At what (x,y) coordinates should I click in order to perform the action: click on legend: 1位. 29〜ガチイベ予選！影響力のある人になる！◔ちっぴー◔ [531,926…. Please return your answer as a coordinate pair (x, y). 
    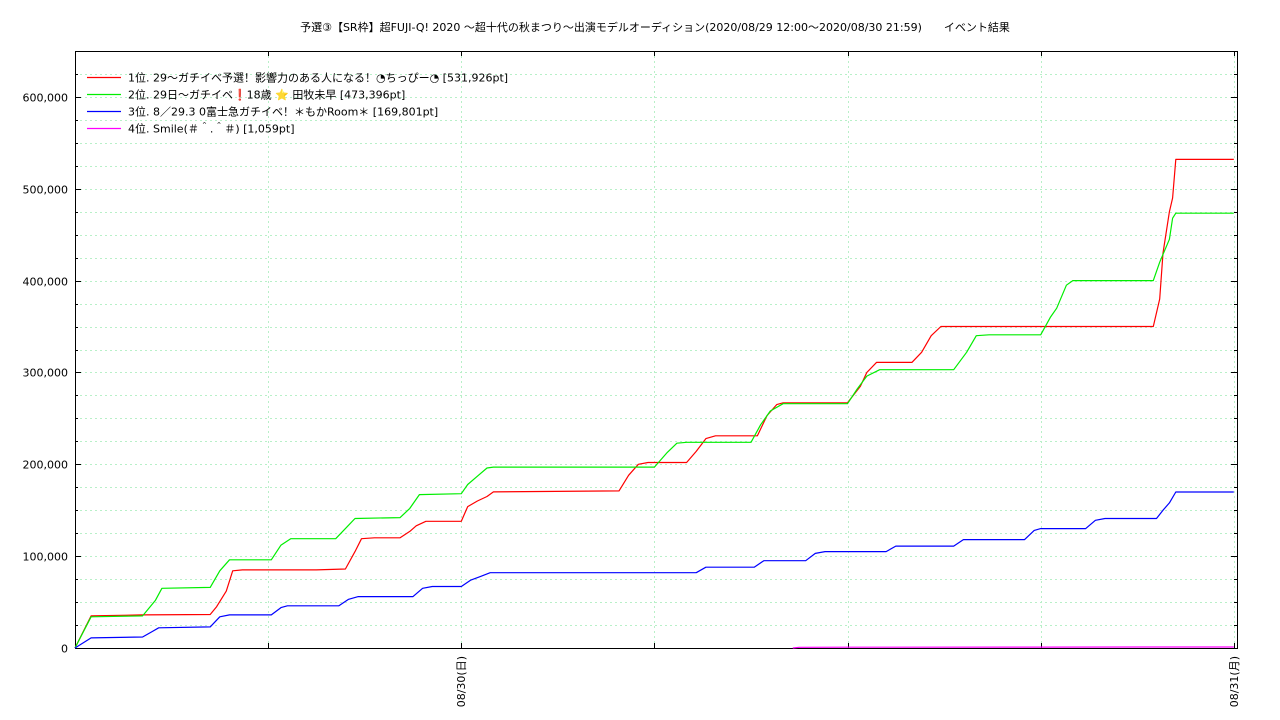
    Looking at the image, I should click on (297, 103).